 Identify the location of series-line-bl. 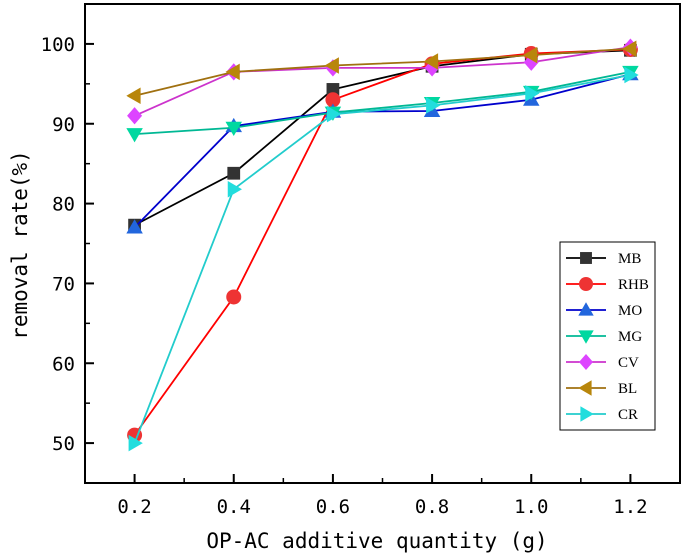
(382, 72).